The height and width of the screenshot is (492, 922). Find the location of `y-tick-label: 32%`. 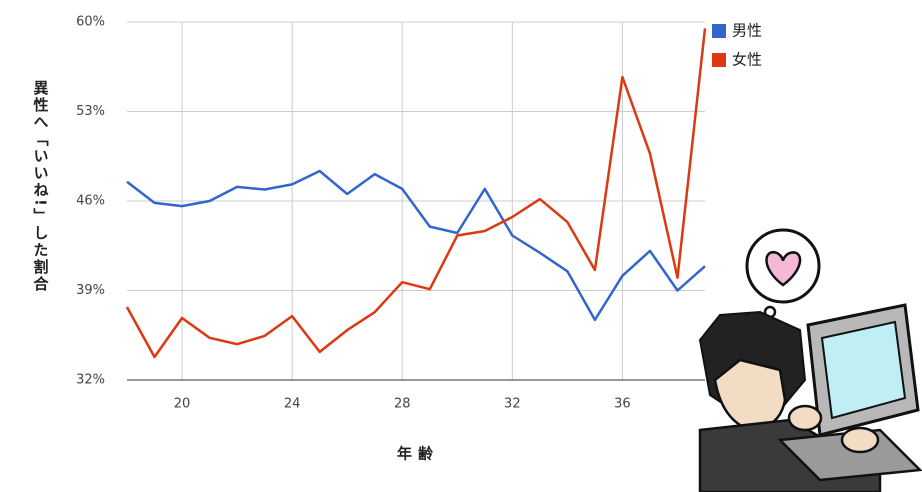

y-tick-label: 32% is located at coordinates (90, 380).